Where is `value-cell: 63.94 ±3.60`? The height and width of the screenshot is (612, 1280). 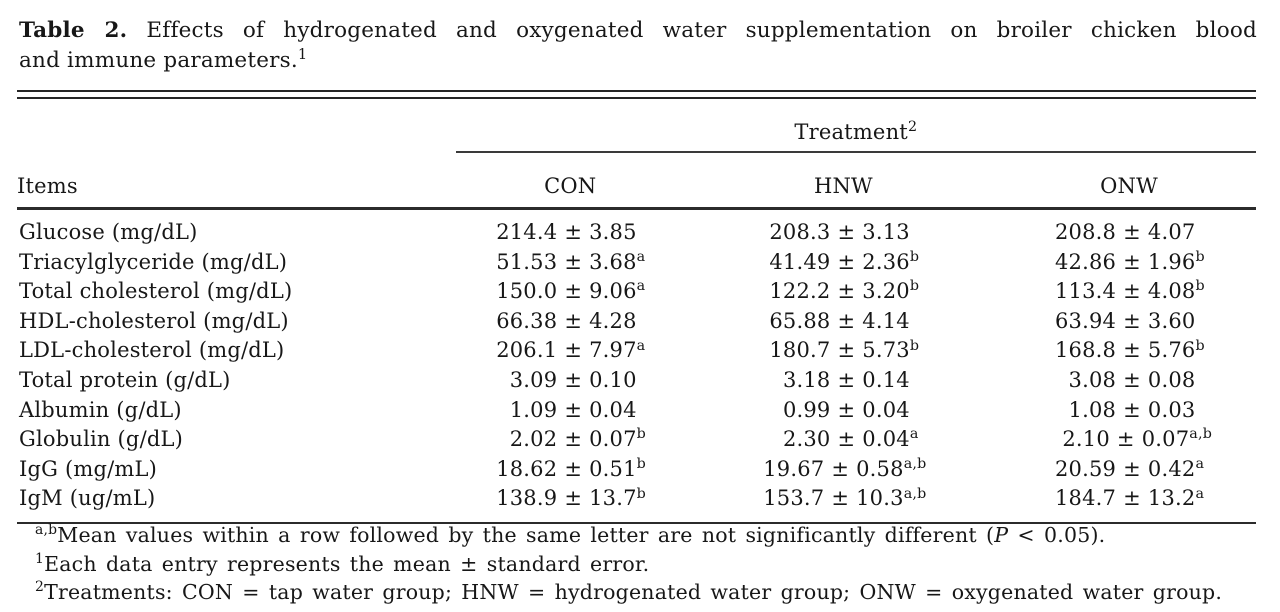
value-cell: 63.94 ±3.60 is located at coordinates (1129, 322).